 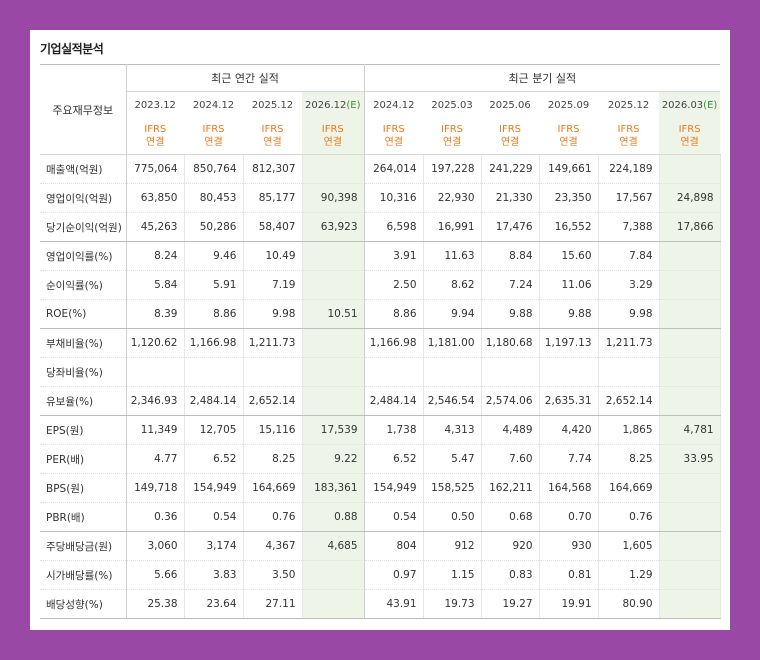 What do you see at coordinates (83, 198) in the screenshot?
I see `row-label: 영업이익(억원)` at bounding box center [83, 198].